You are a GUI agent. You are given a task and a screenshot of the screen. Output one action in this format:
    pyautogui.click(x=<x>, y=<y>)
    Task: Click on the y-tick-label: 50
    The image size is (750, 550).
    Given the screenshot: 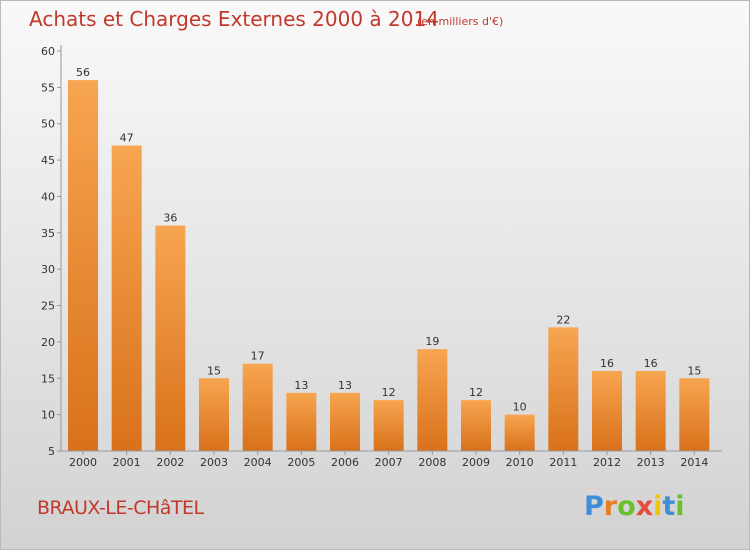 What is the action you would take?
    pyautogui.click(x=48, y=124)
    